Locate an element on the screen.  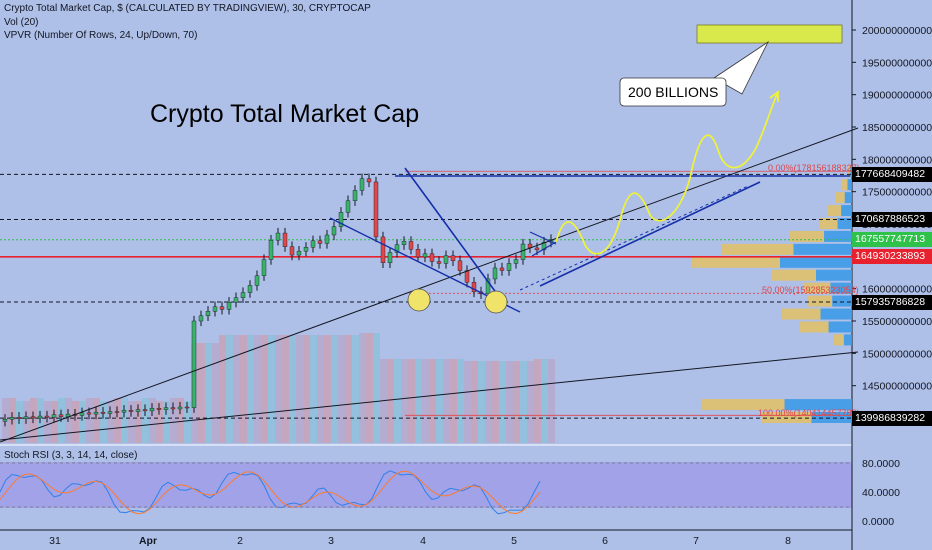
callout-box is located at coordinates (673, 92).